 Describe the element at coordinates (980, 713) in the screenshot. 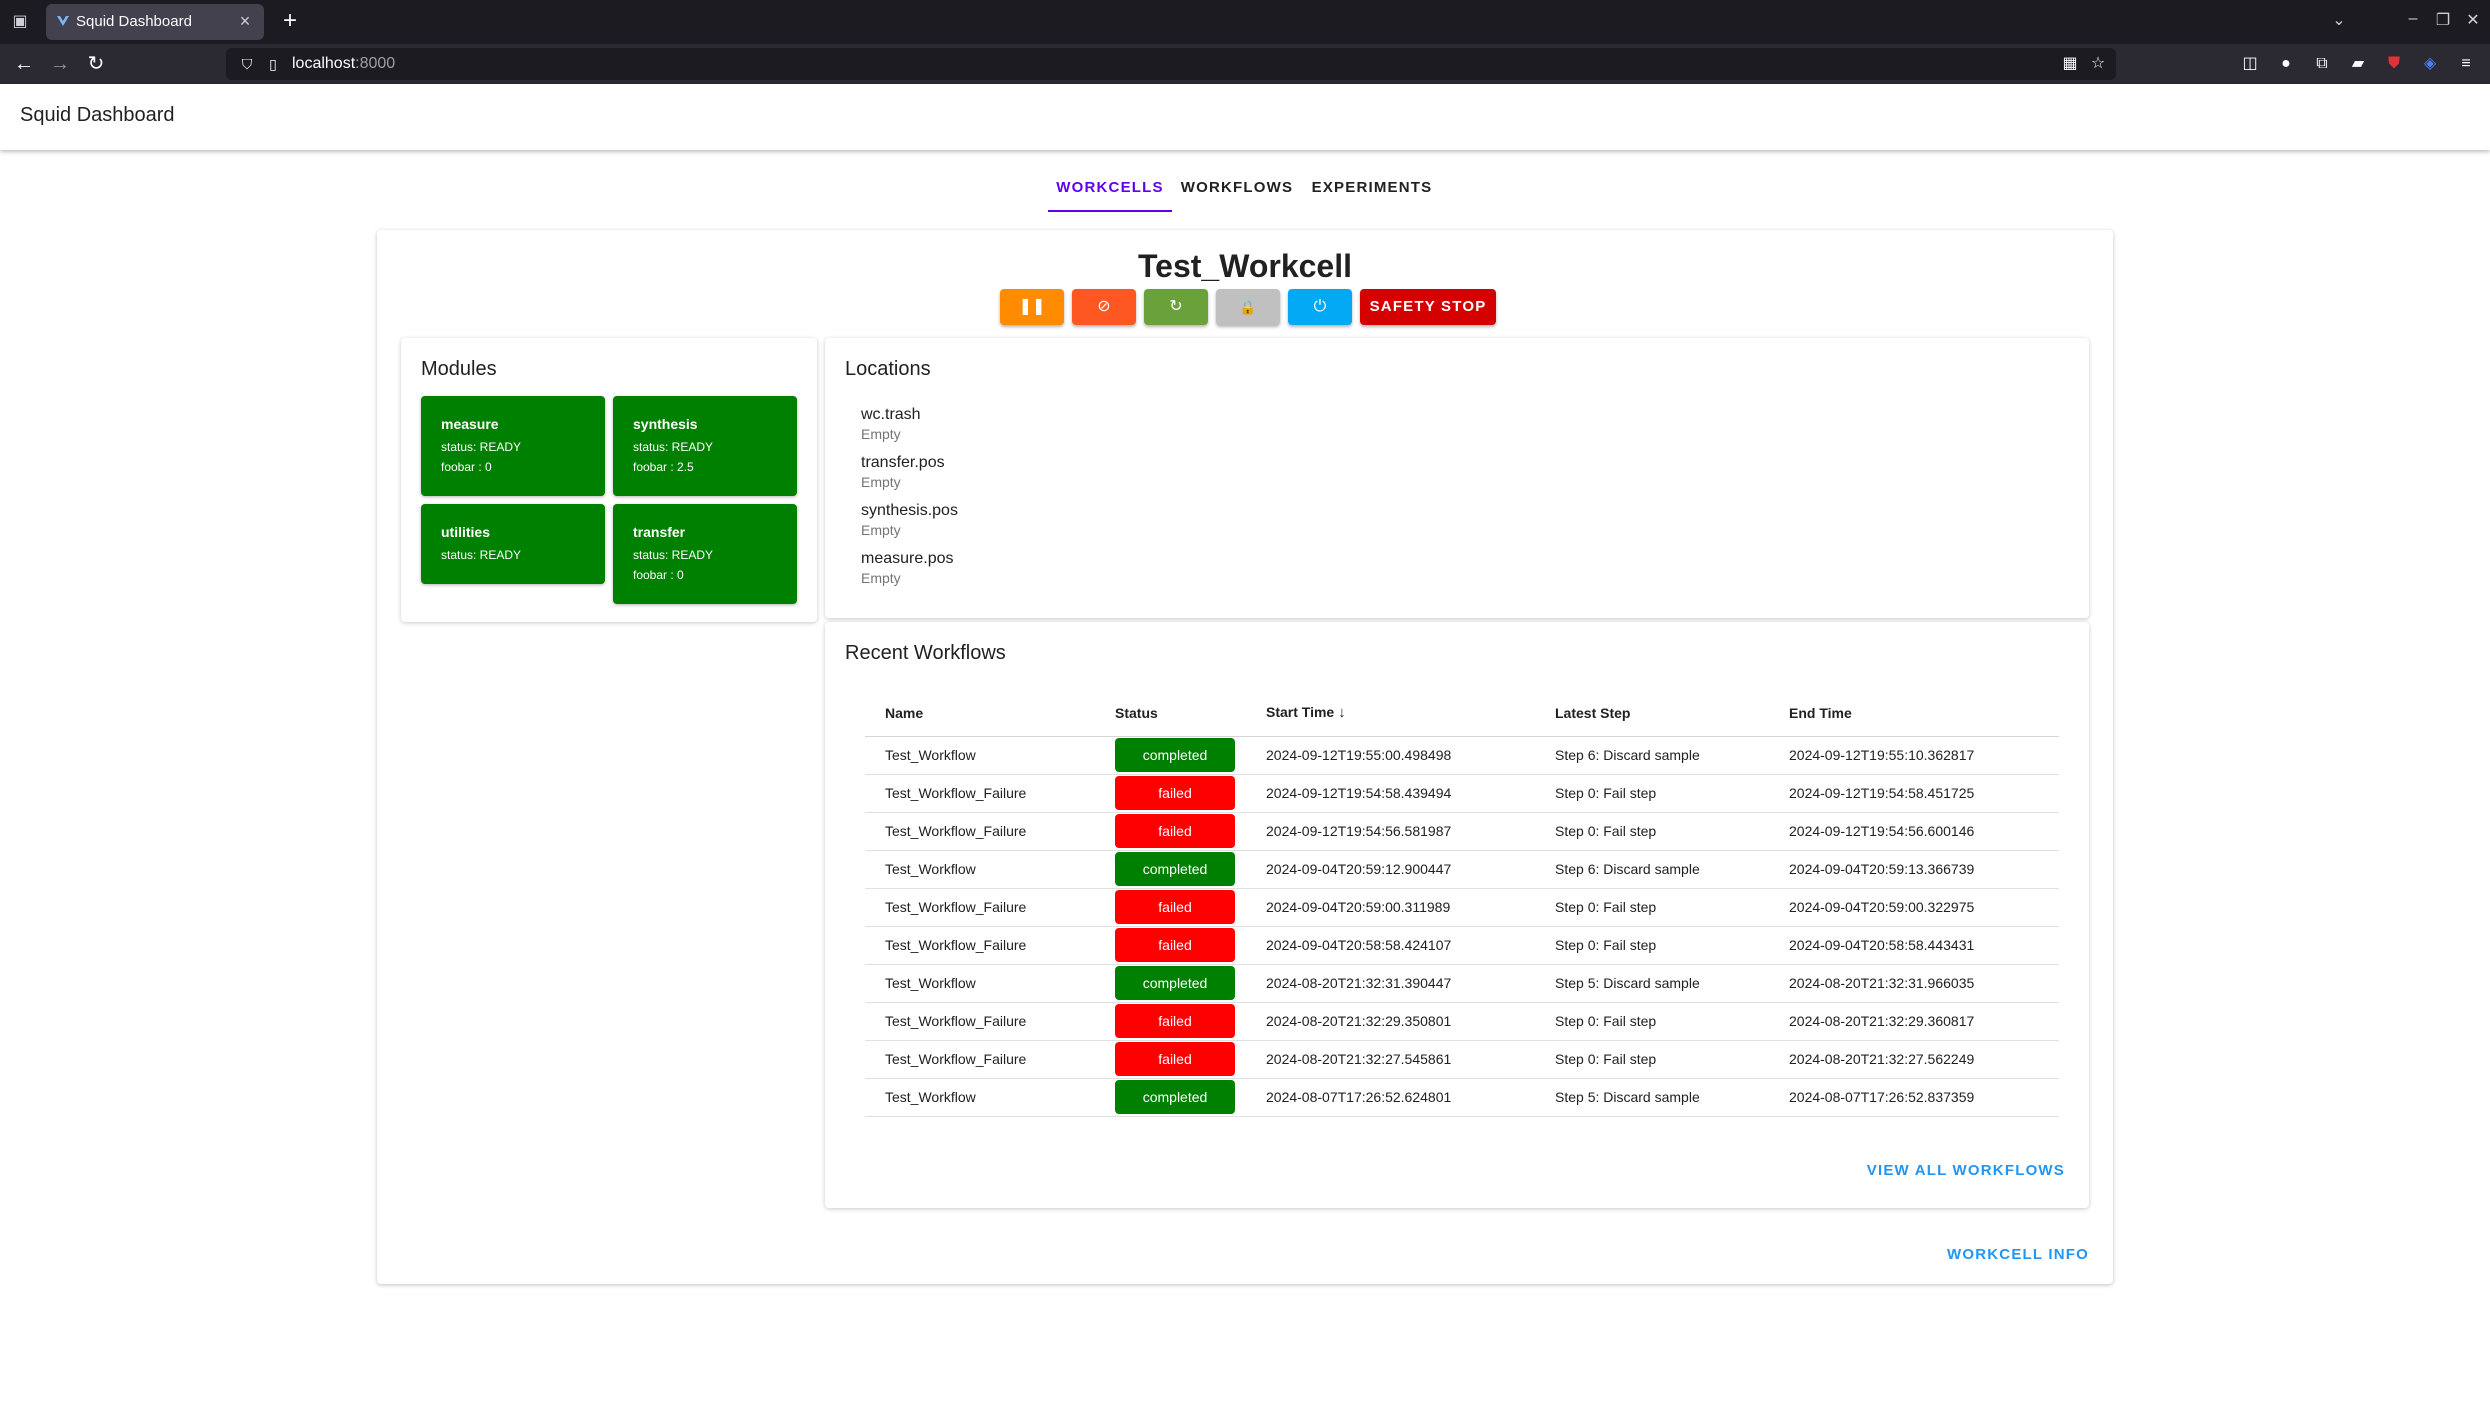

I see `column-header-name: Name` at that location.